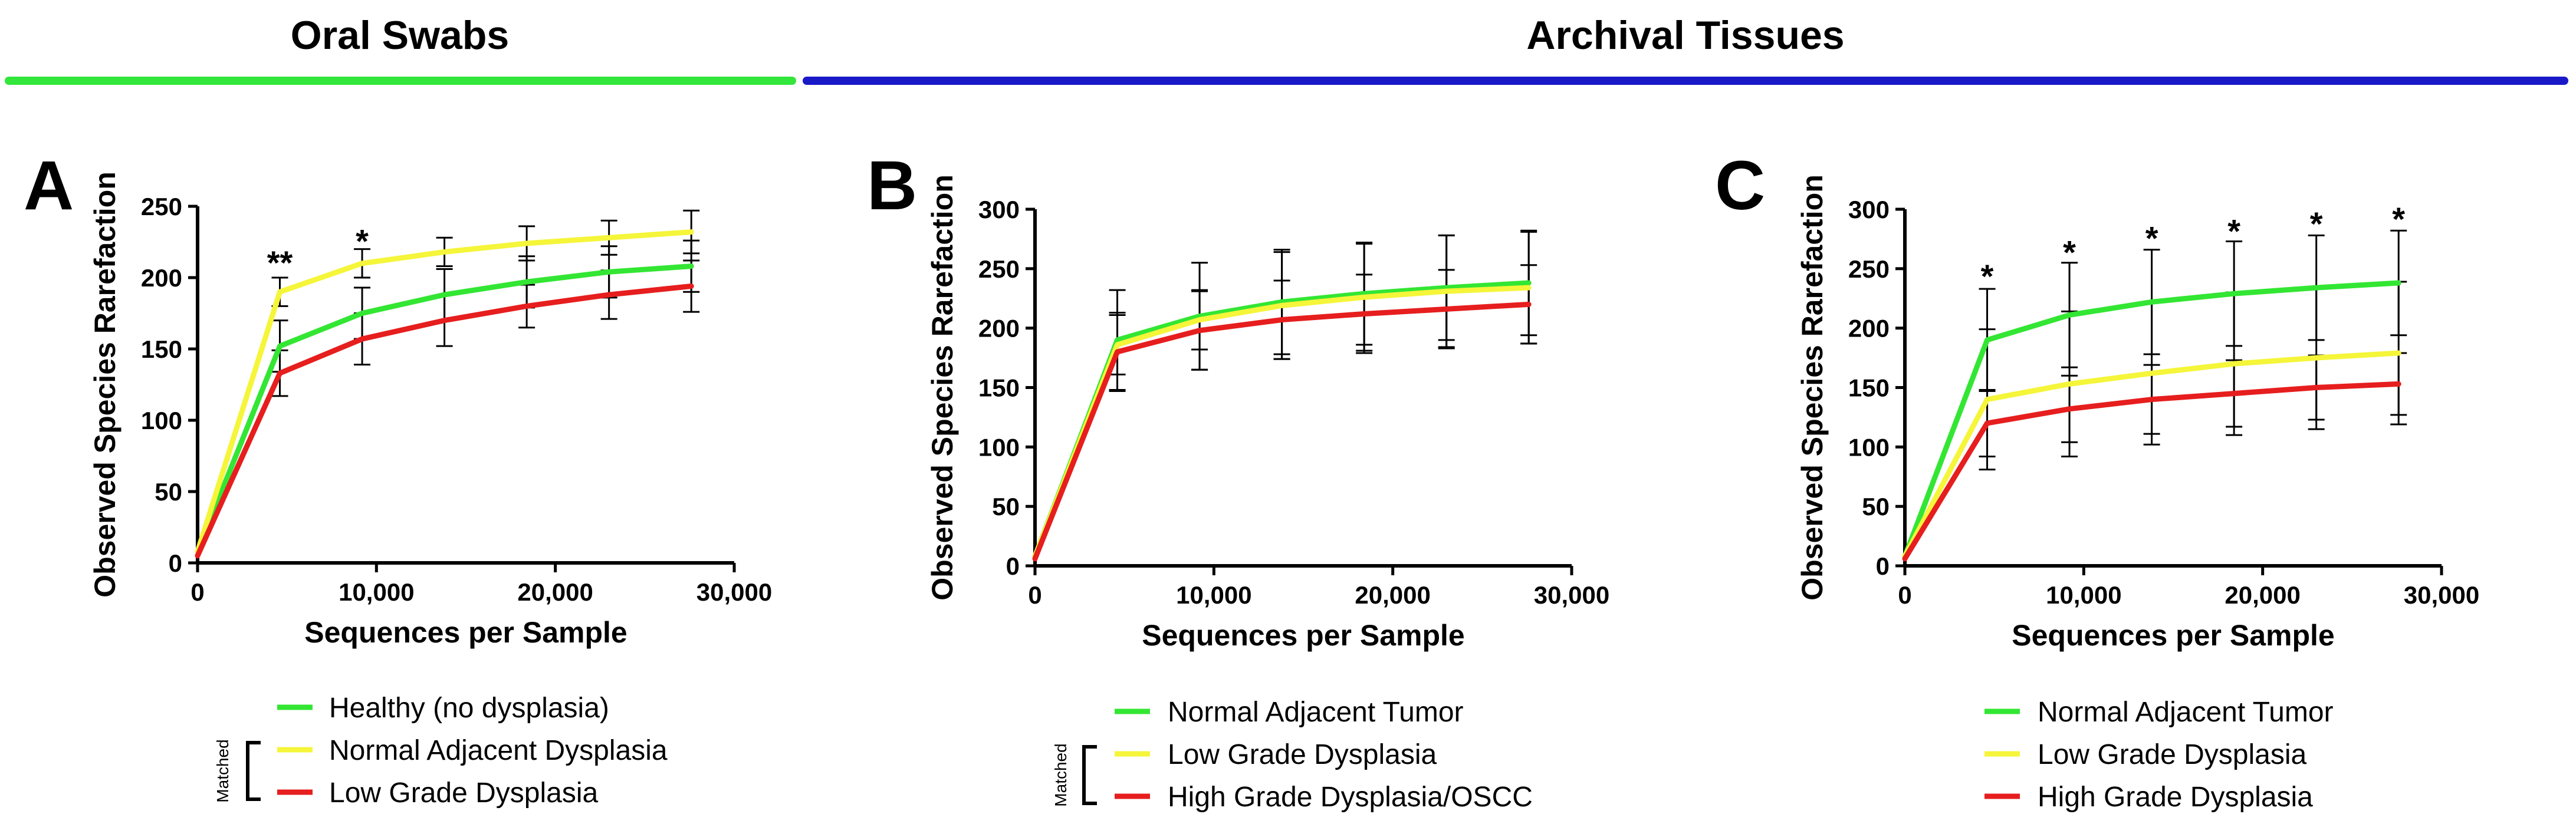 The height and width of the screenshot is (824, 2576). Describe the element at coordinates (2175, 797) in the screenshot. I see `legend-label: High Grade Dysplasia` at that location.